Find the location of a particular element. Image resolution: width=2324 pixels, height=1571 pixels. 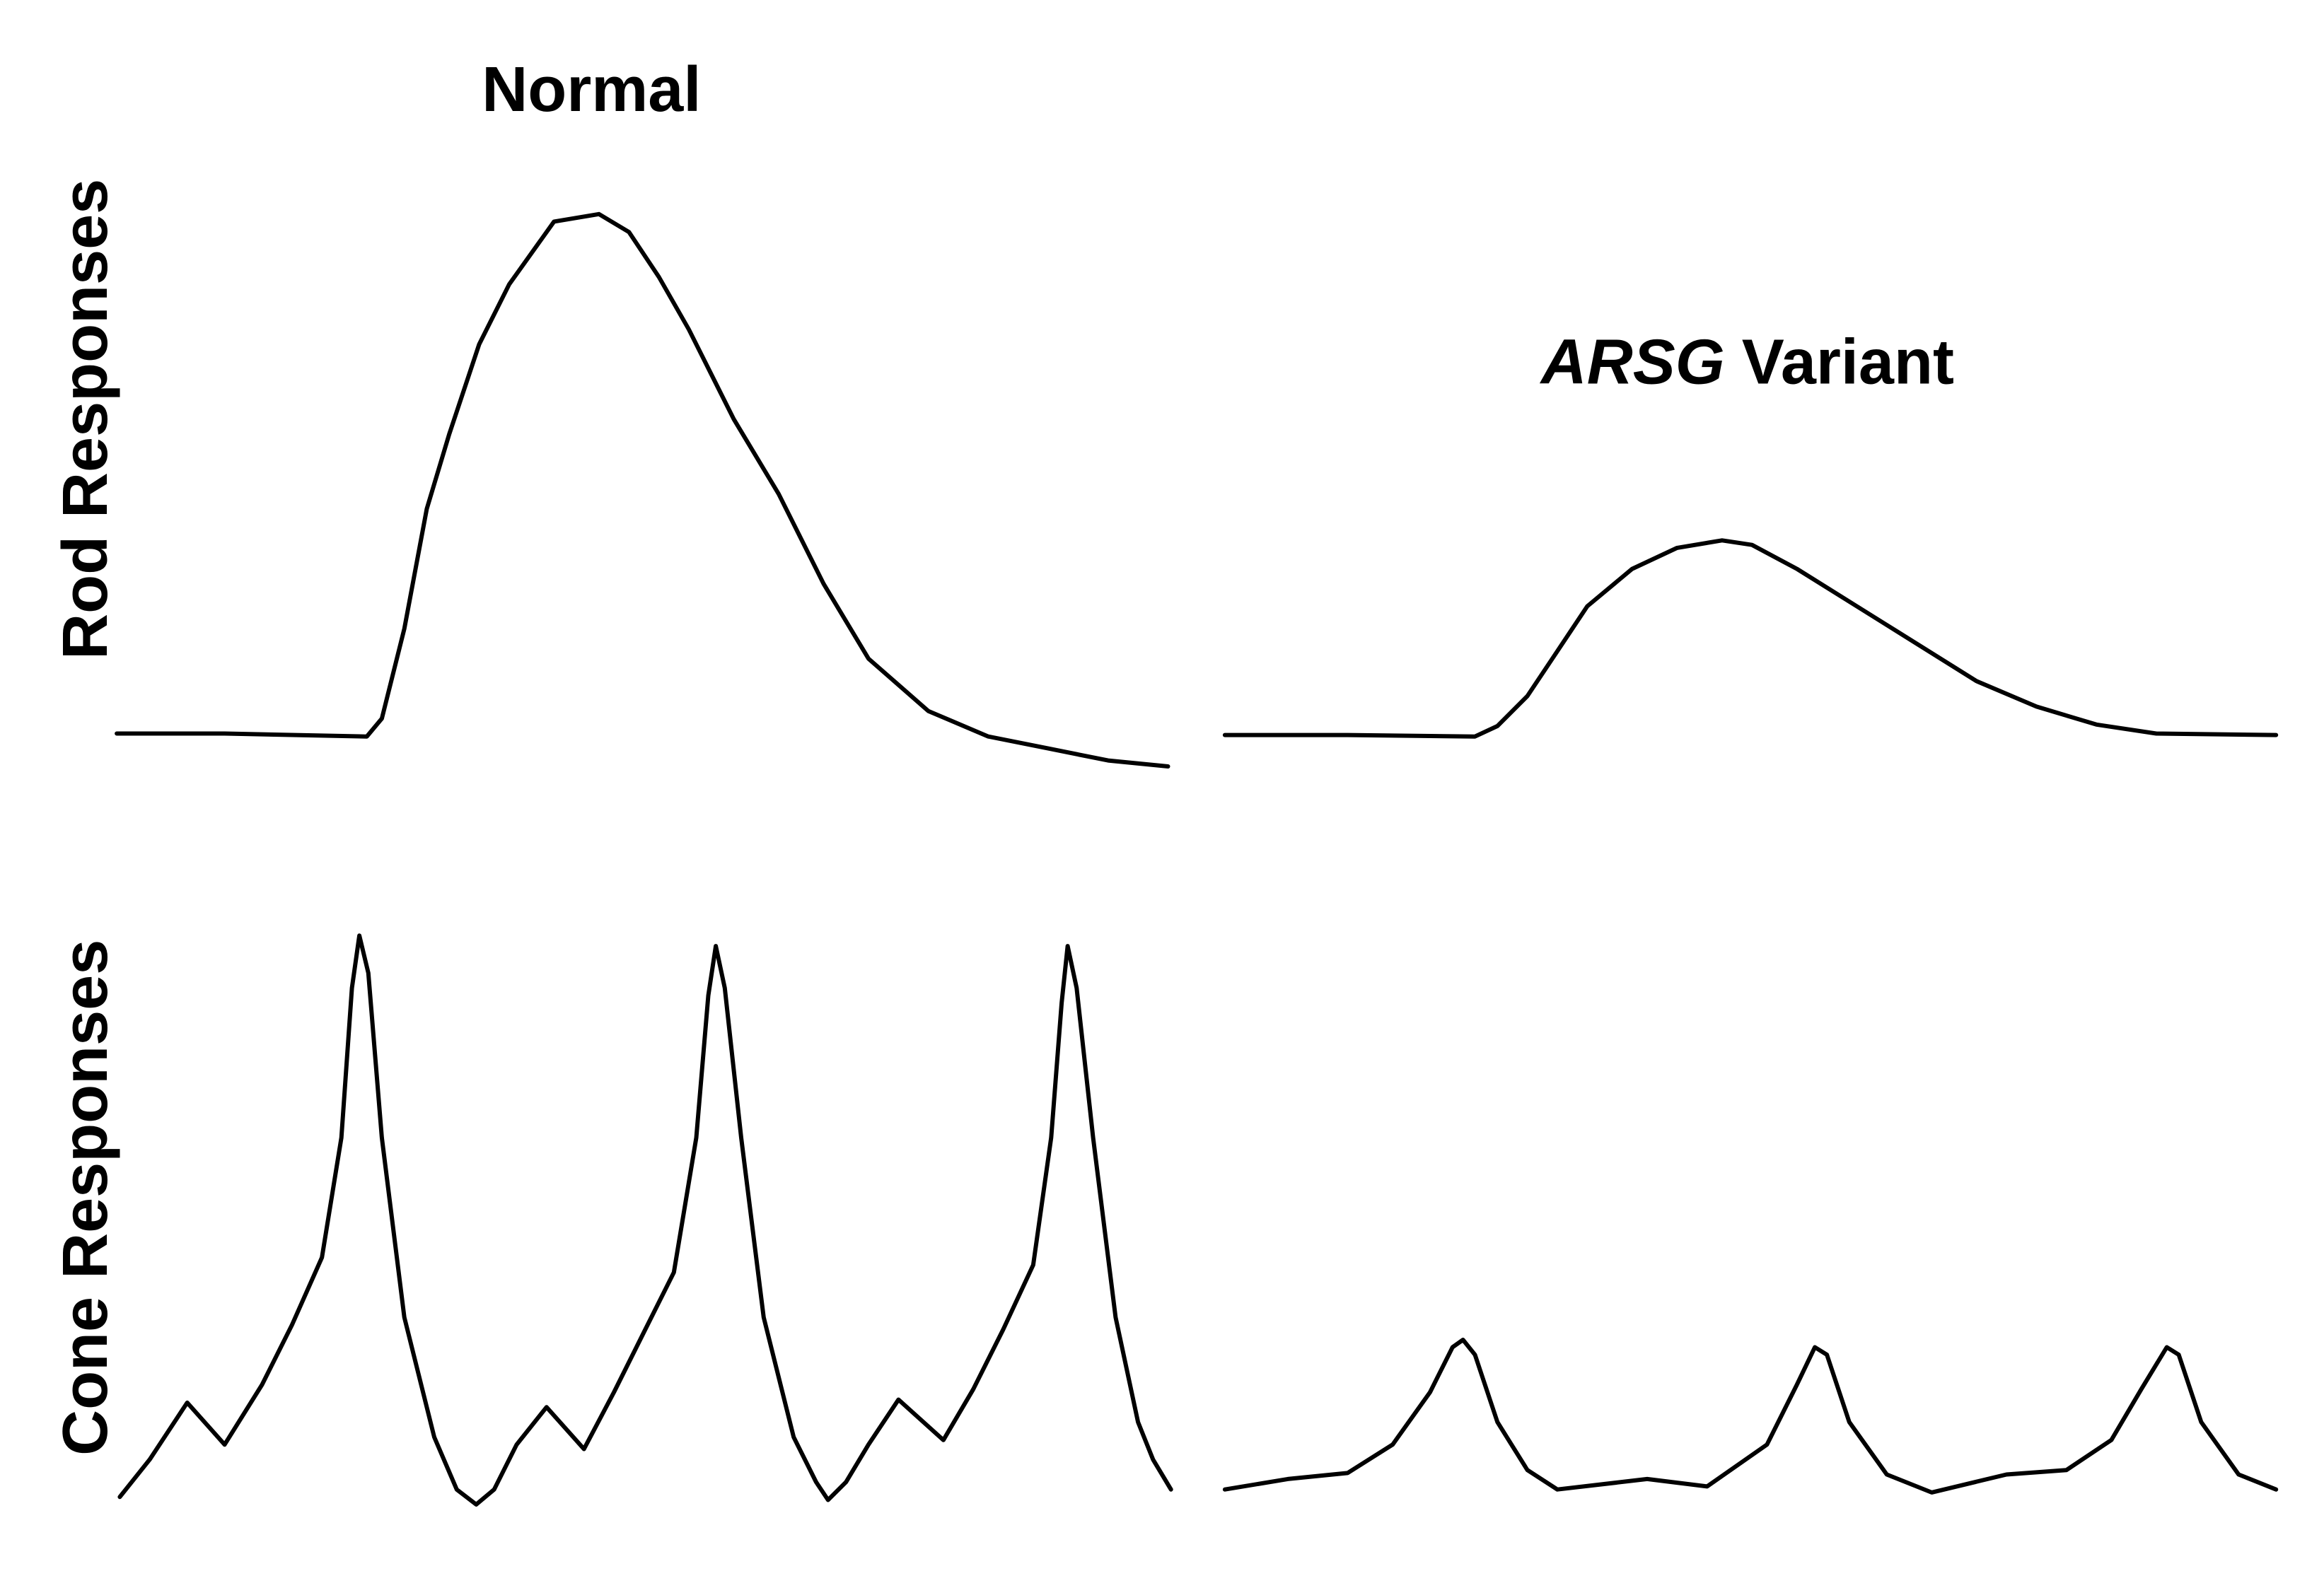

row-label: Rod Responses is located at coordinates (85, 419).